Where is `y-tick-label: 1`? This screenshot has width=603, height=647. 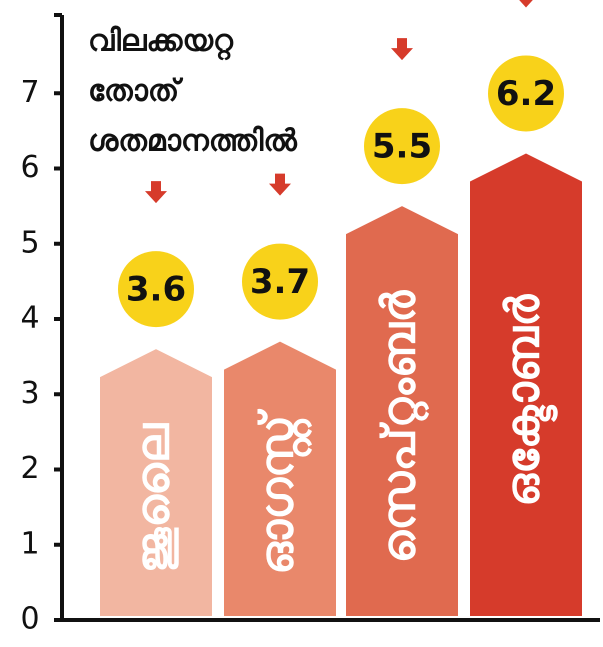
y-tick-label: 1 is located at coordinates (29, 543).